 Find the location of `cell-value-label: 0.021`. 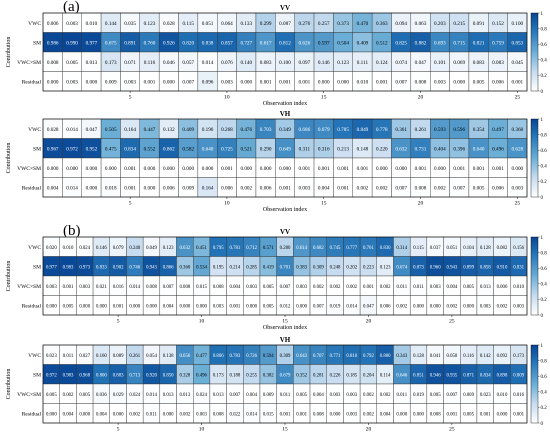

cell-value-label: 0.021 is located at coordinates (101, 287).